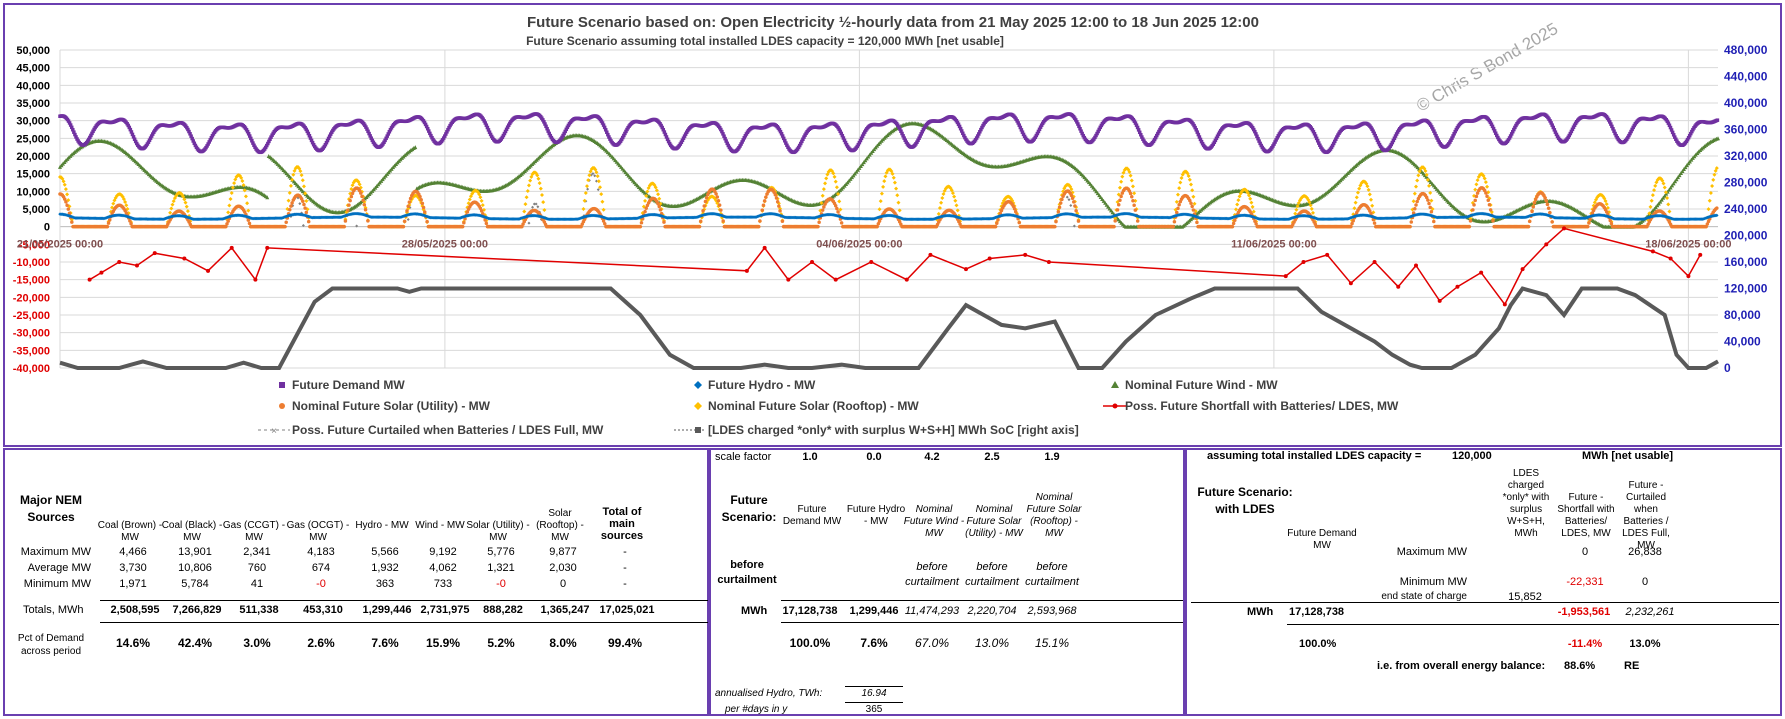  Describe the element at coordinates (33, 51) in the screenshot. I see `y-left-tick-label: 50,000` at that location.